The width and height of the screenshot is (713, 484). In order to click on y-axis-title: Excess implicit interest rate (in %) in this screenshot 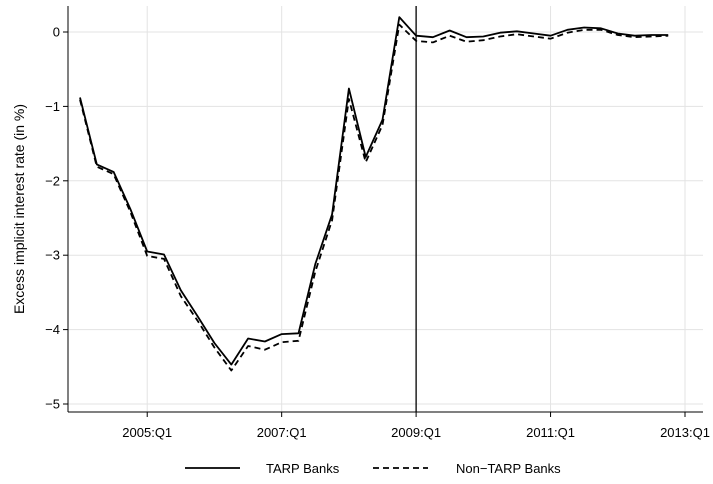, I will do `click(19, 209)`.